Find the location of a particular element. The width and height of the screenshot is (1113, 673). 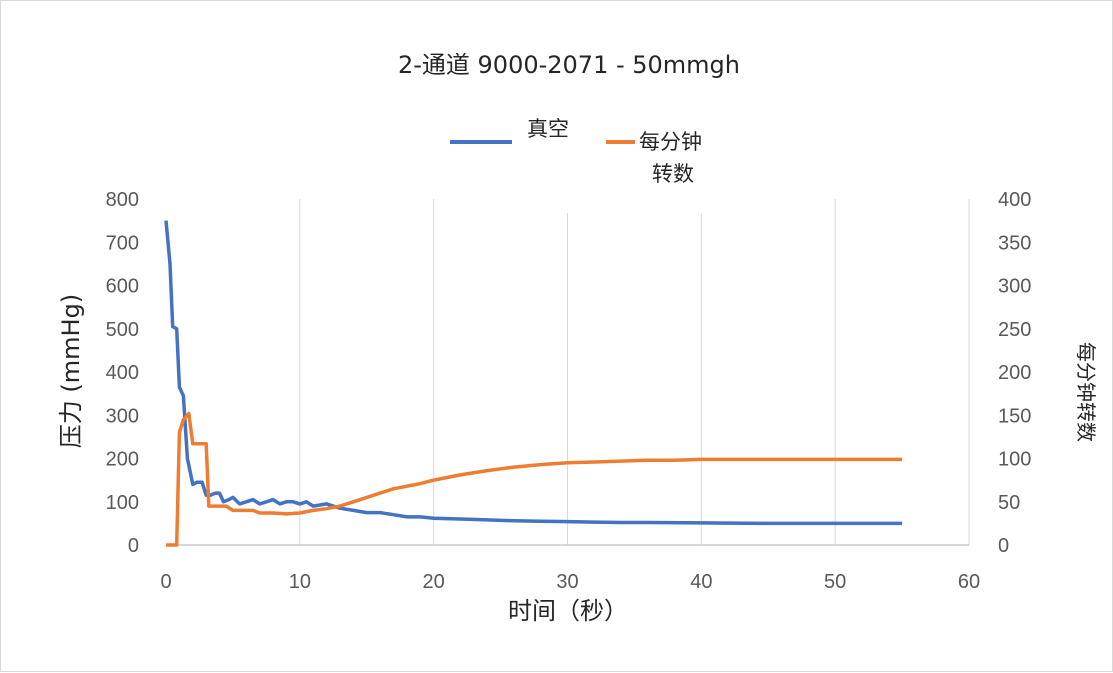

y2-tick-label: 200 is located at coordinates (1014, 373).